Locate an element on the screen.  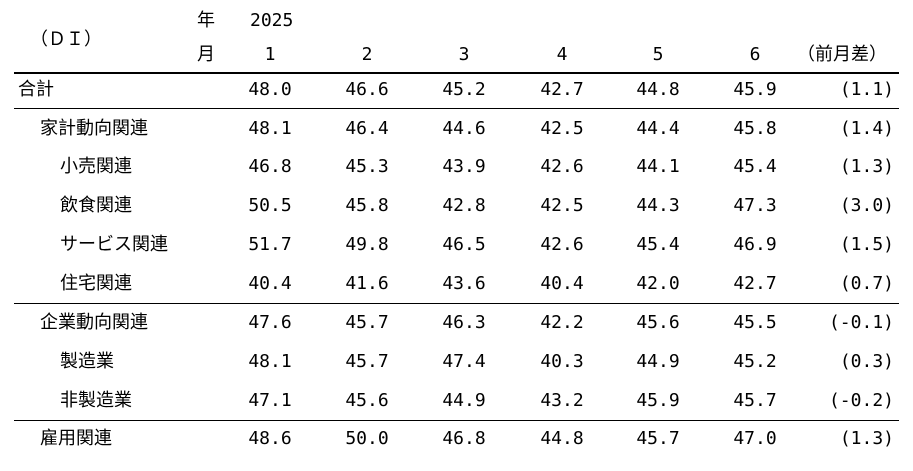
table-cell: 46.3 is located at coordinates (464, 322).